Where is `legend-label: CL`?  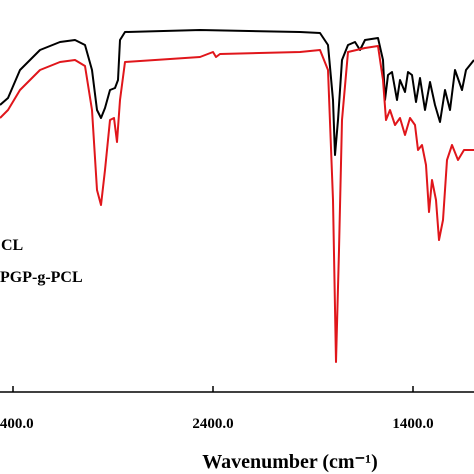 legend-label: CL is located at coordinates (12, 245).